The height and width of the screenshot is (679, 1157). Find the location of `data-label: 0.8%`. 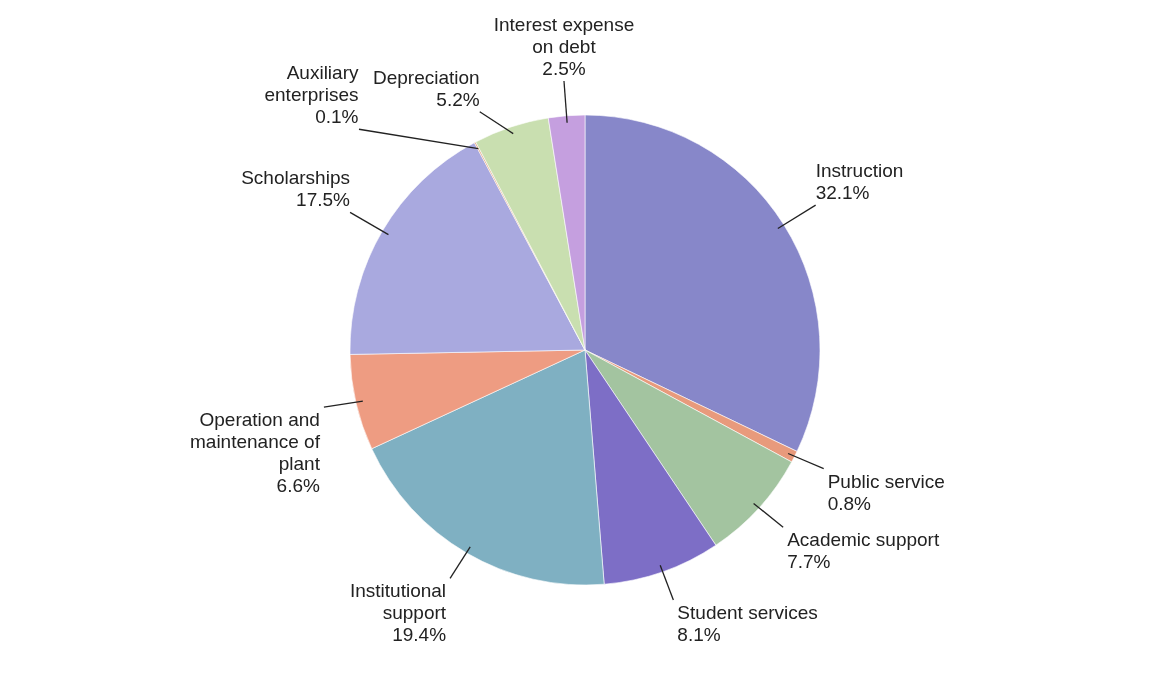

data-label: 0.8% is located at coordinates (849, 503).